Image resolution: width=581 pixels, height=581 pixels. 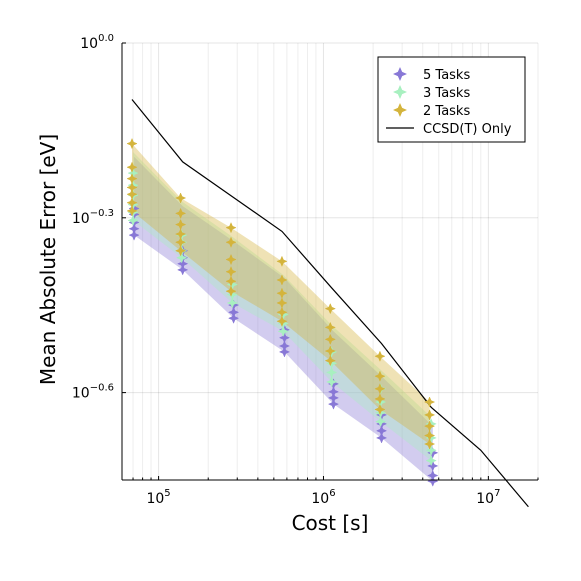 I want to click on legend-label: 3 Tasks, so click(x=446, y=93).